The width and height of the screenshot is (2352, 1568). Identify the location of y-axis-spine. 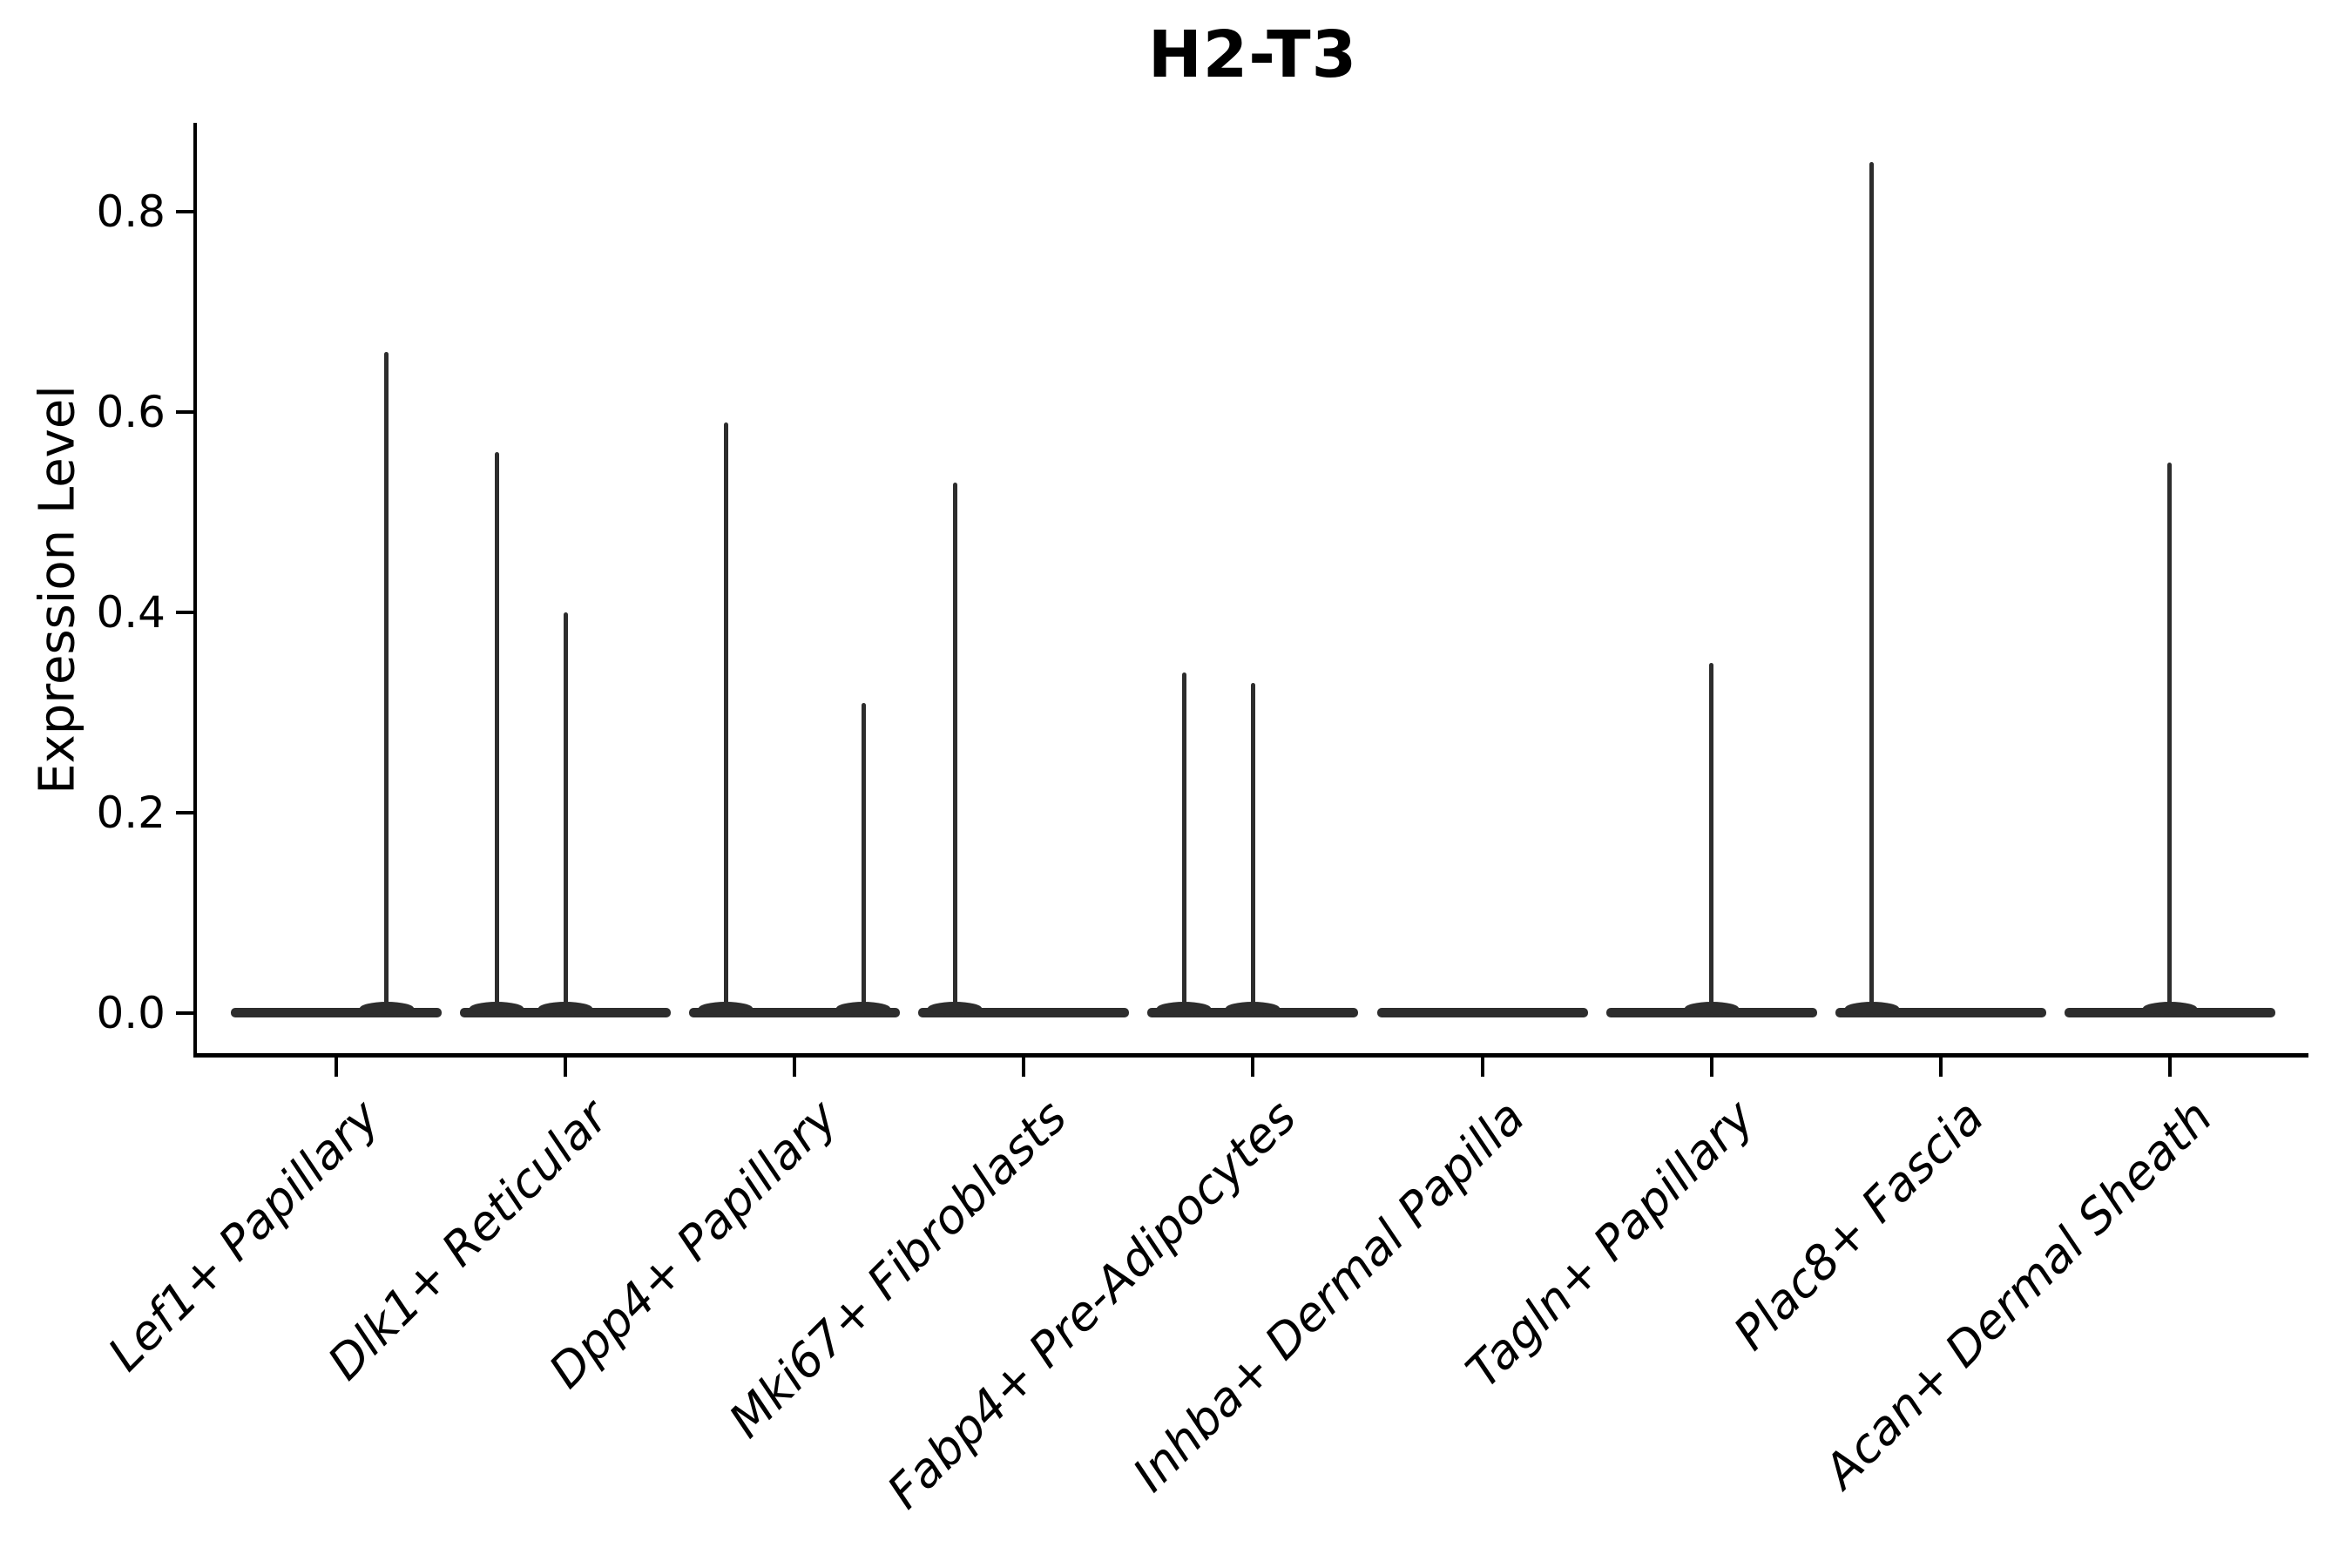
(195, 590).